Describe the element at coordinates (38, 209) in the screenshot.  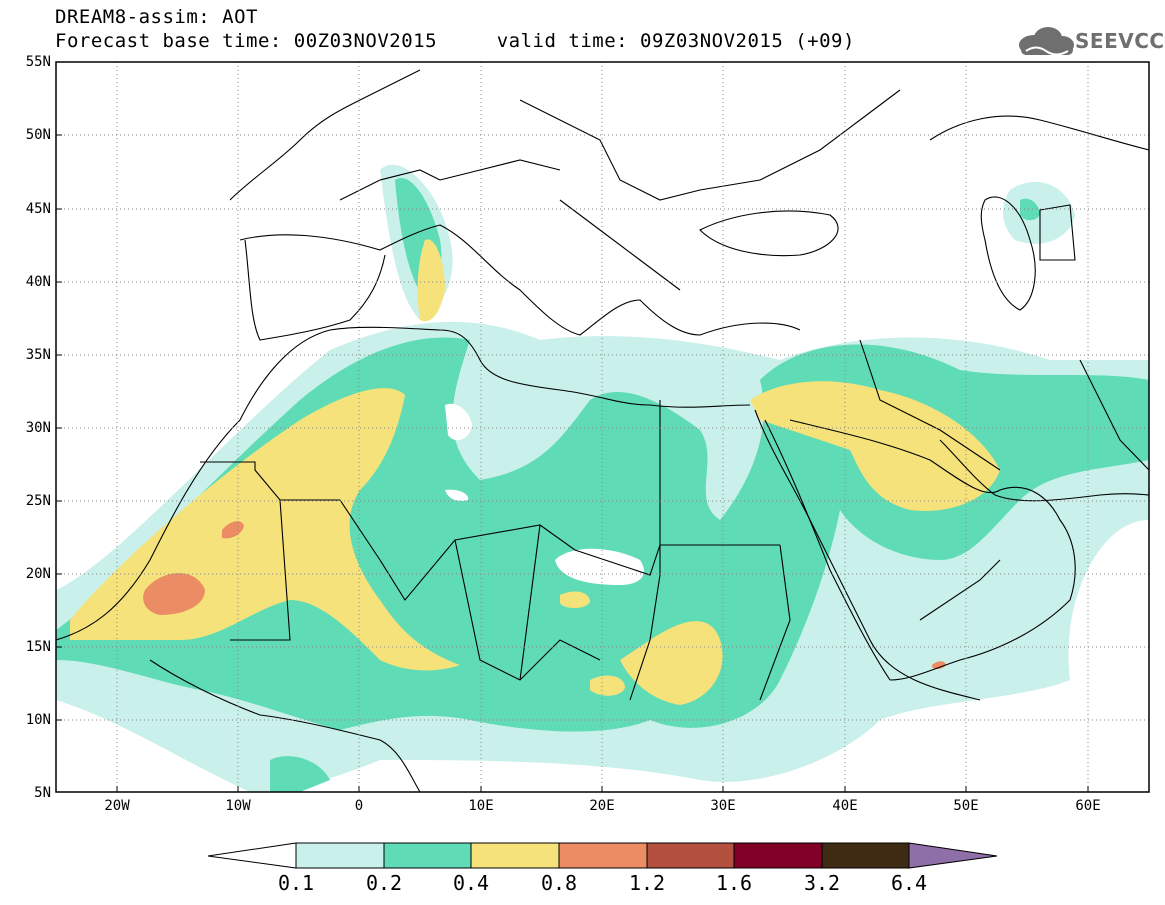
I see `lat-label: 45N` at that location.